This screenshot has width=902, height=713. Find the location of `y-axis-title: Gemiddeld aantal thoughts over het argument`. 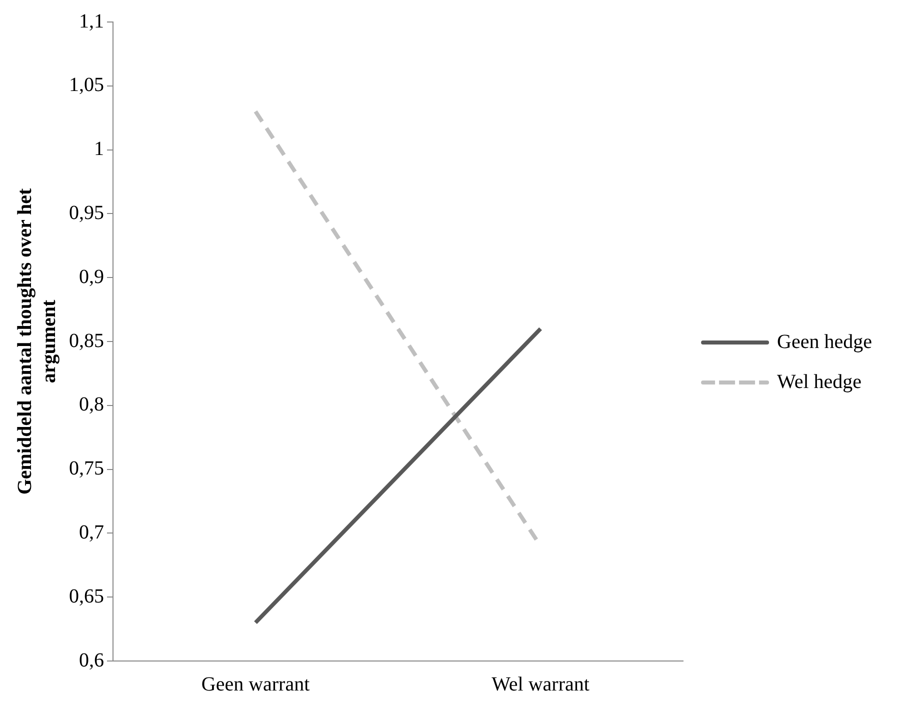

y-axis-title: Gemiddeld aantal thoughts over het argument is located at coordinates (37, 341).